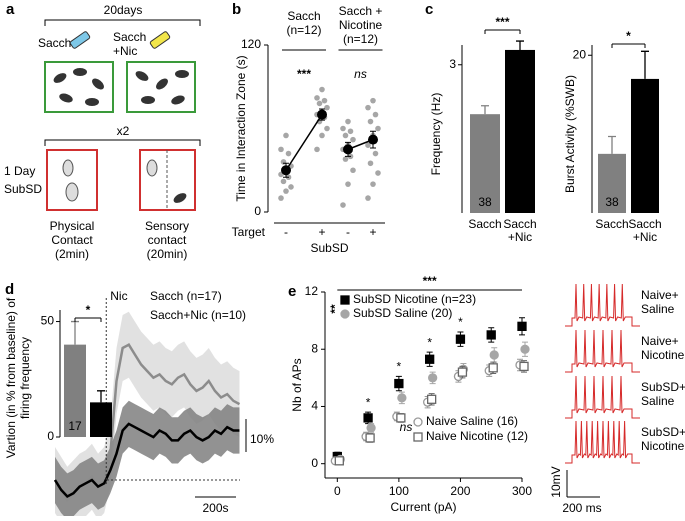 The width and height of the screenshot is (685, 521). What do you see at coordinates (123, 10) in the screenshot?
I see `duration: 20days` at bounding box center [123, 10].